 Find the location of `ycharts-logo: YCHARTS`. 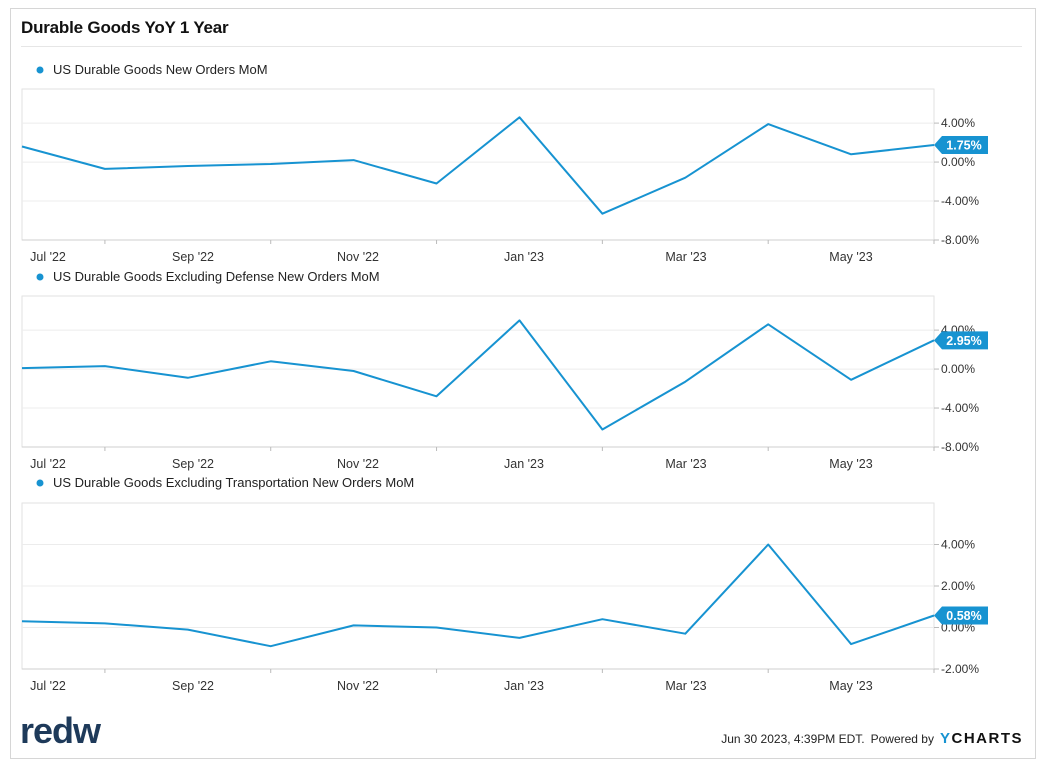

ycharts-logo: YCHARTS is located at coordinates (981, 738).